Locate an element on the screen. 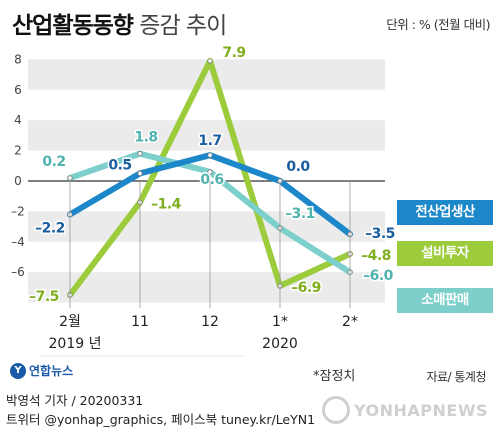 This screenshot has height=438, width=500. legend-facility-investment: 설비투자 is located at coordinates (445, 253).